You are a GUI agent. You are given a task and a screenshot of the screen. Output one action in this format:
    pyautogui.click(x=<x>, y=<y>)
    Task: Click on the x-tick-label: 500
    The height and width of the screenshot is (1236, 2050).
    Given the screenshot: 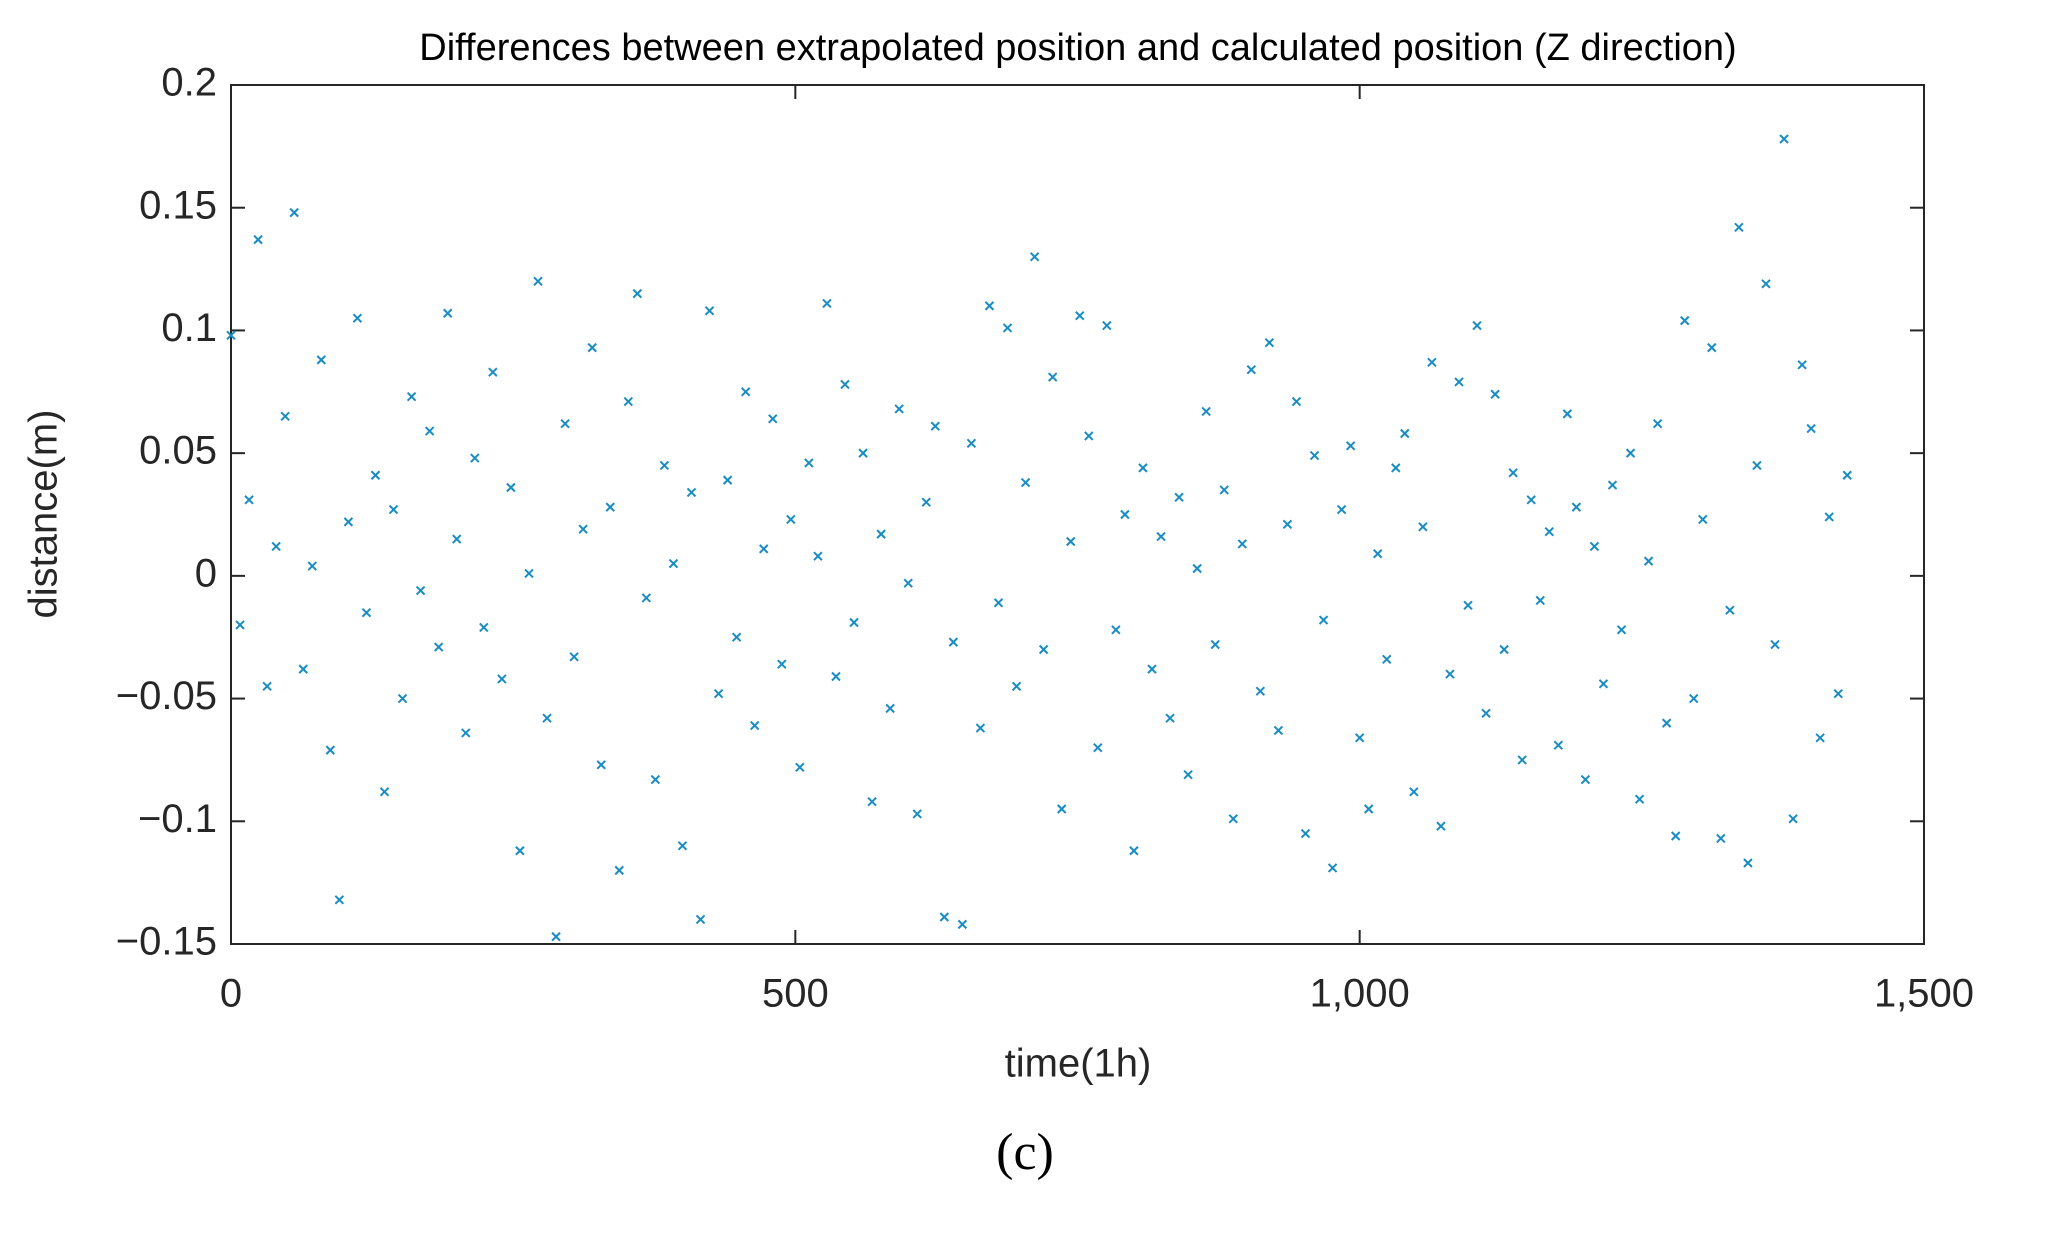 What is the action you would take?
    pyautogui.click(x=795, y=994)
    